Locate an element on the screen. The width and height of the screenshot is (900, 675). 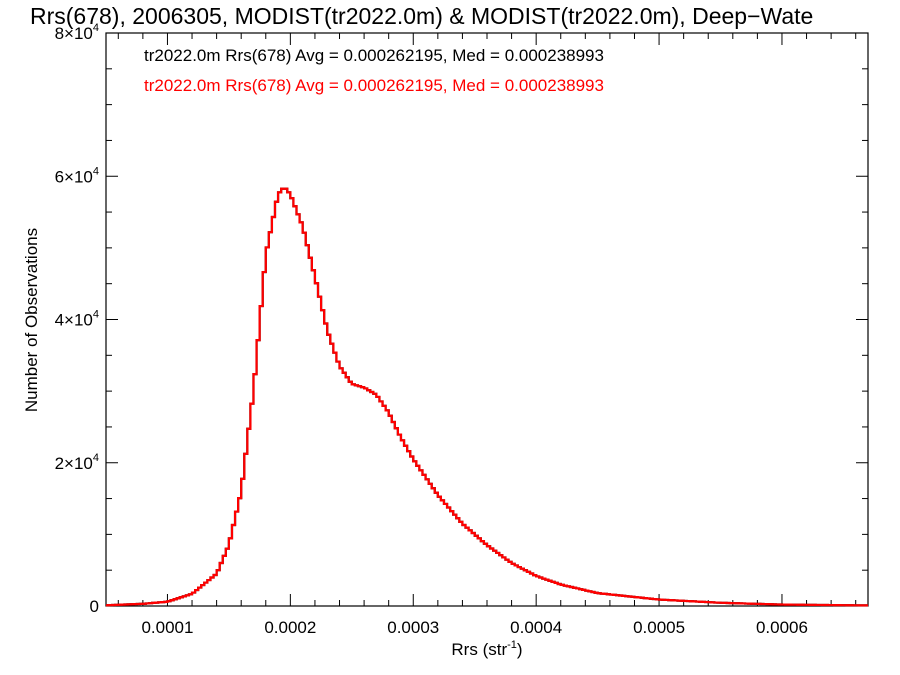
x-tick-label: 0.0005 is located at coordinates (659, 627).